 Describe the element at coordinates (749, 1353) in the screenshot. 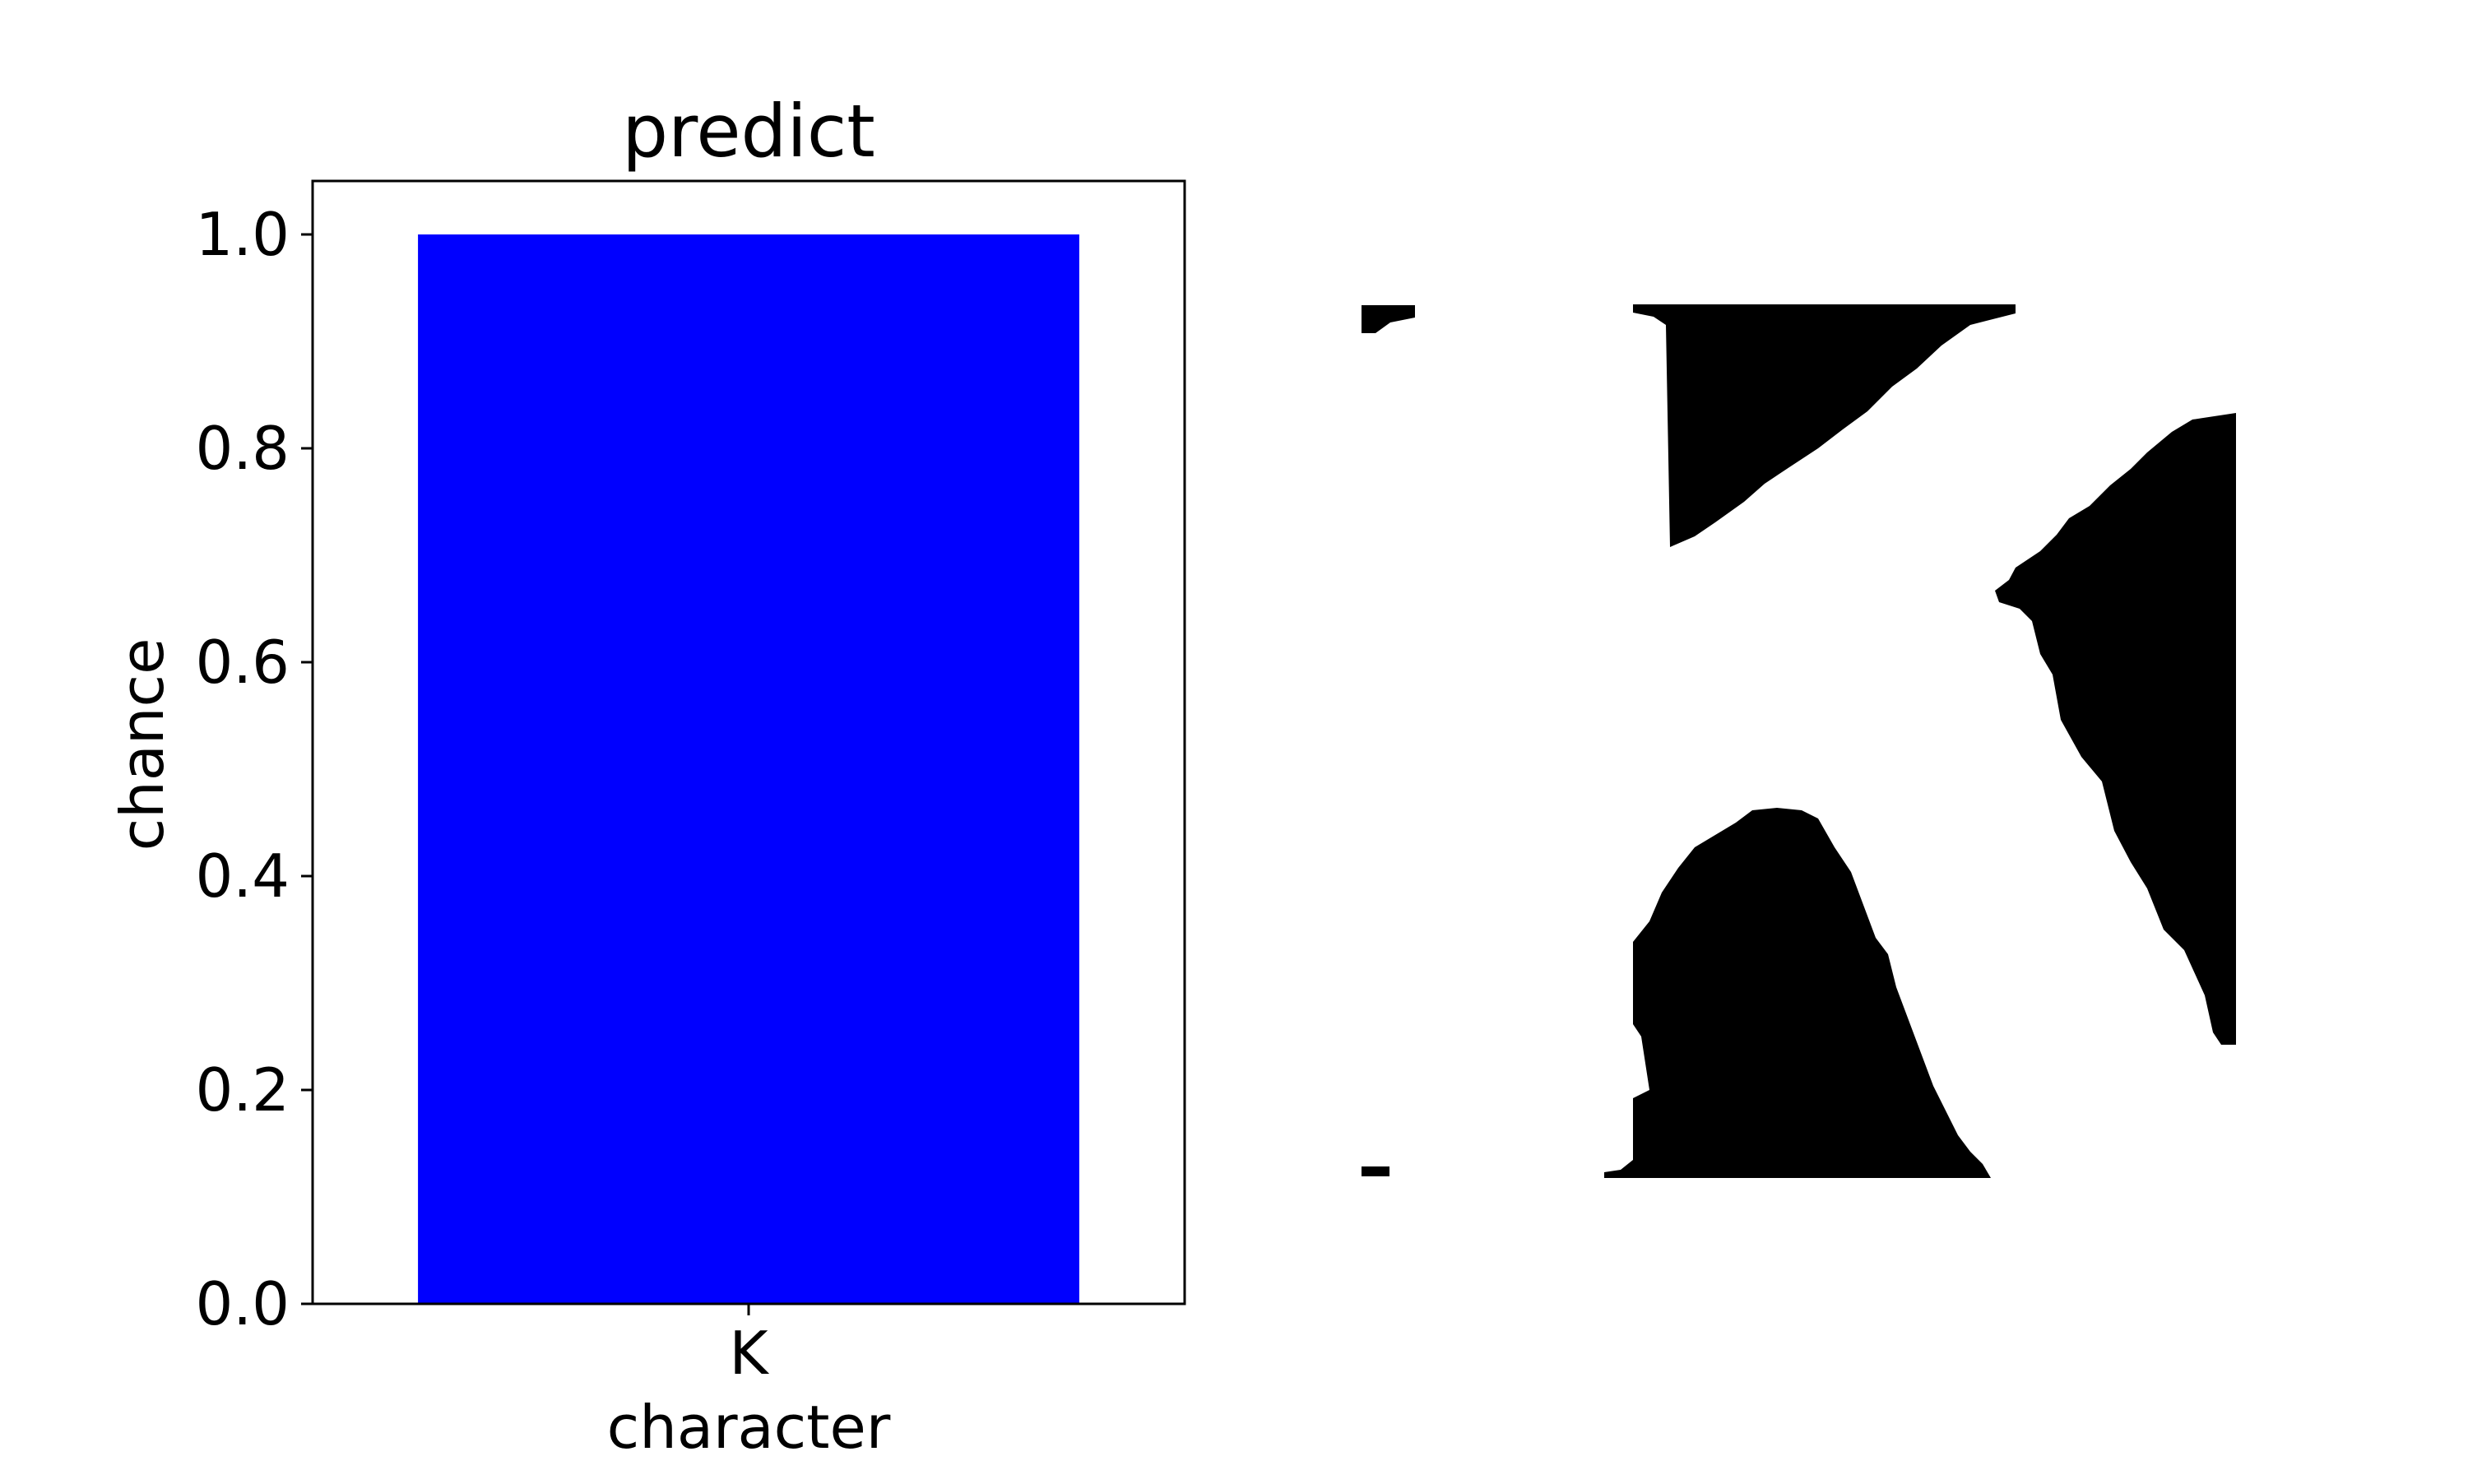

I see `x-tick-label: K` at that location.